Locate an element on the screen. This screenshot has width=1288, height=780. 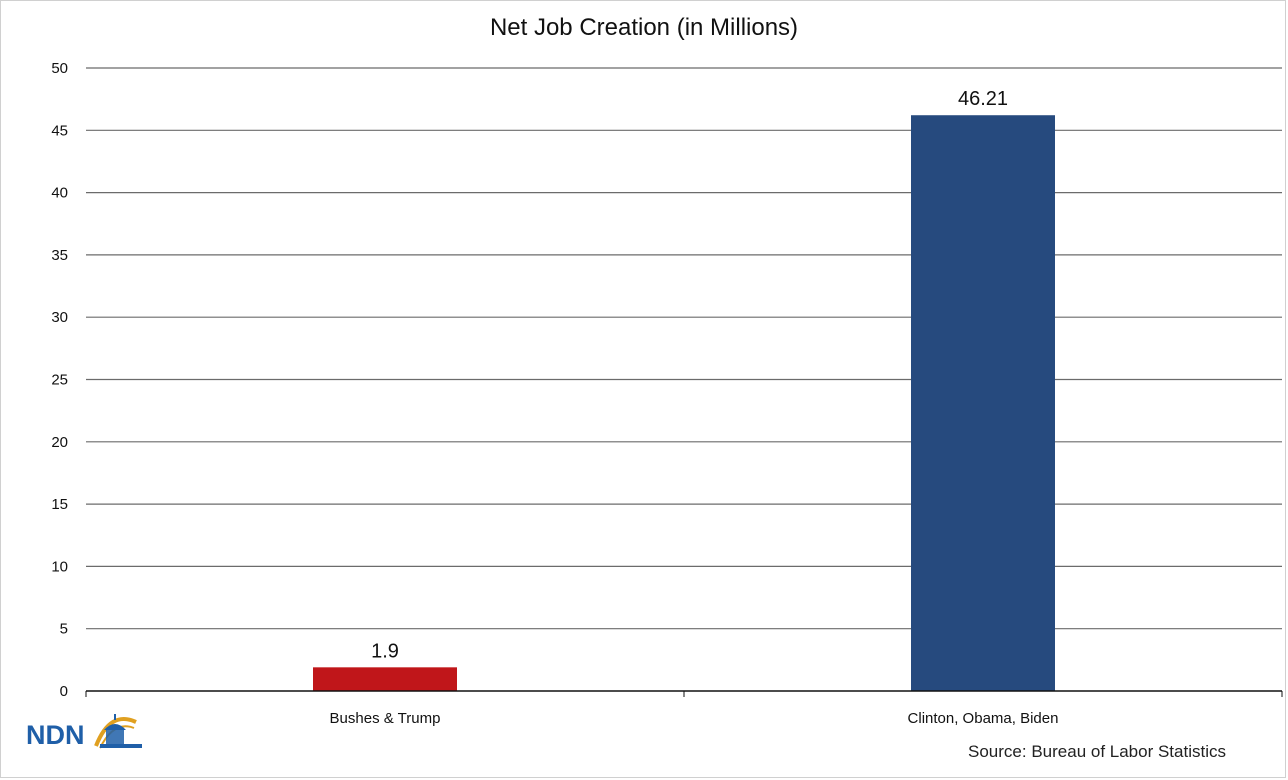
x-axis is located at coordinates (684, 693).